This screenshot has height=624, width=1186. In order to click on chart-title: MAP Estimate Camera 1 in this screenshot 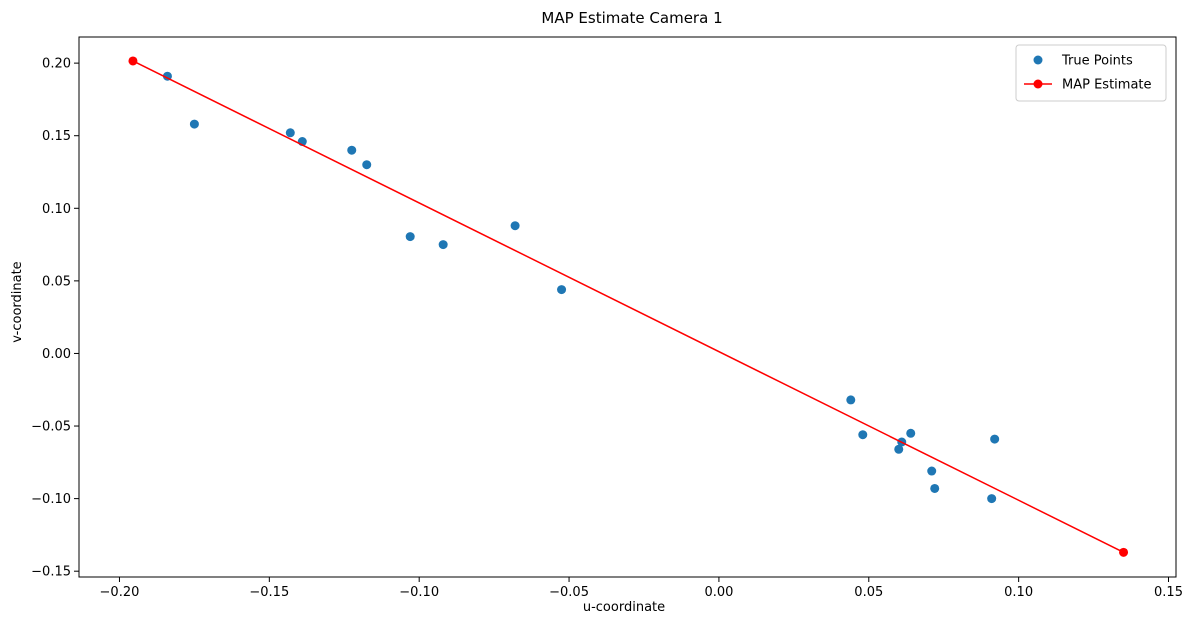, I will do `click(631, 18)`.